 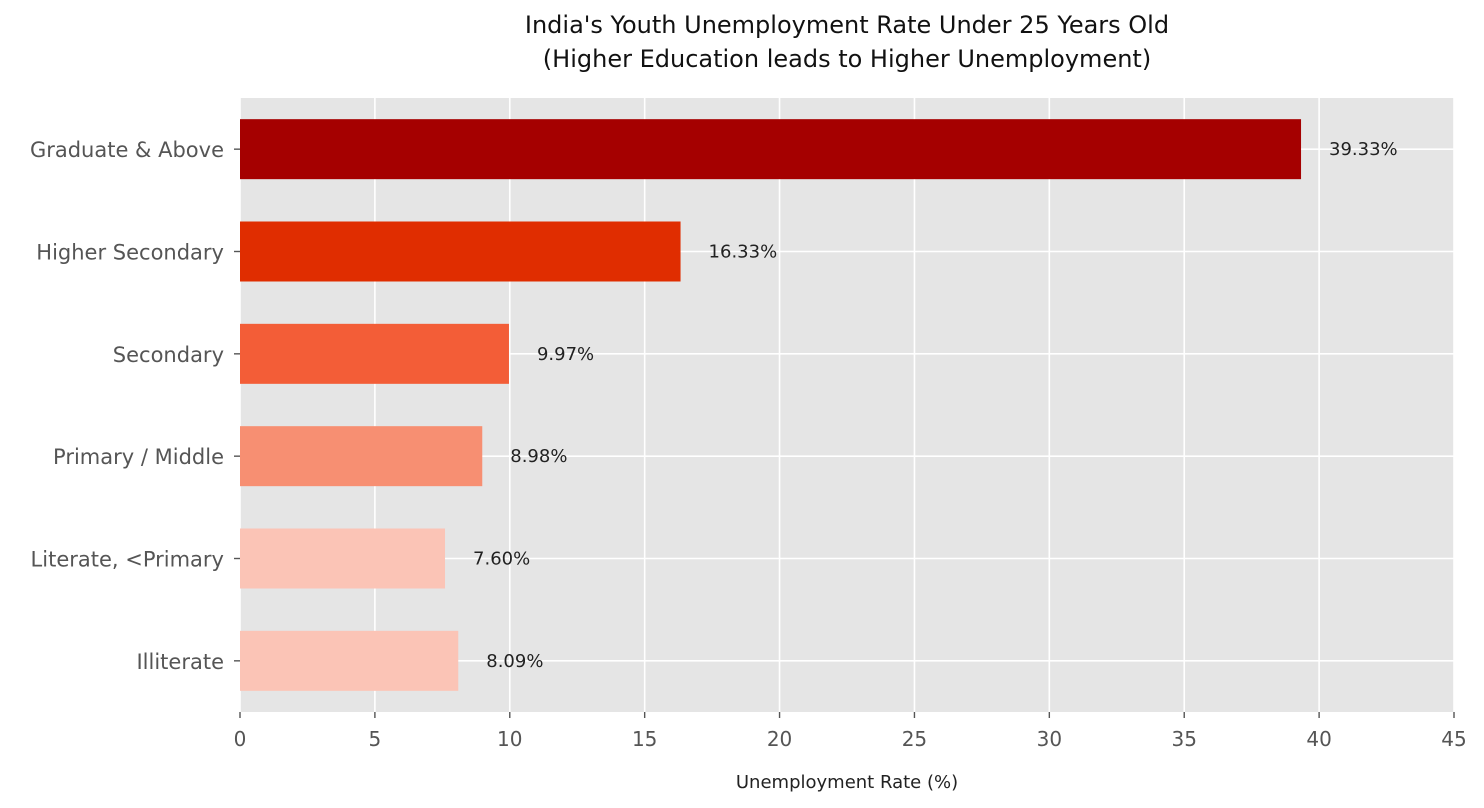 I want to click on data-label: 7.60%, so click(x=501, y=559).